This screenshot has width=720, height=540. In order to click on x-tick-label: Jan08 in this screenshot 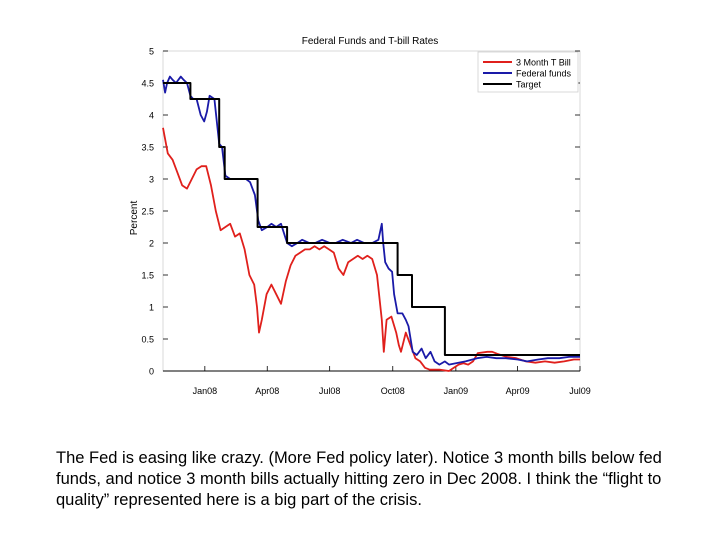, I will do `click(205, 391)`.